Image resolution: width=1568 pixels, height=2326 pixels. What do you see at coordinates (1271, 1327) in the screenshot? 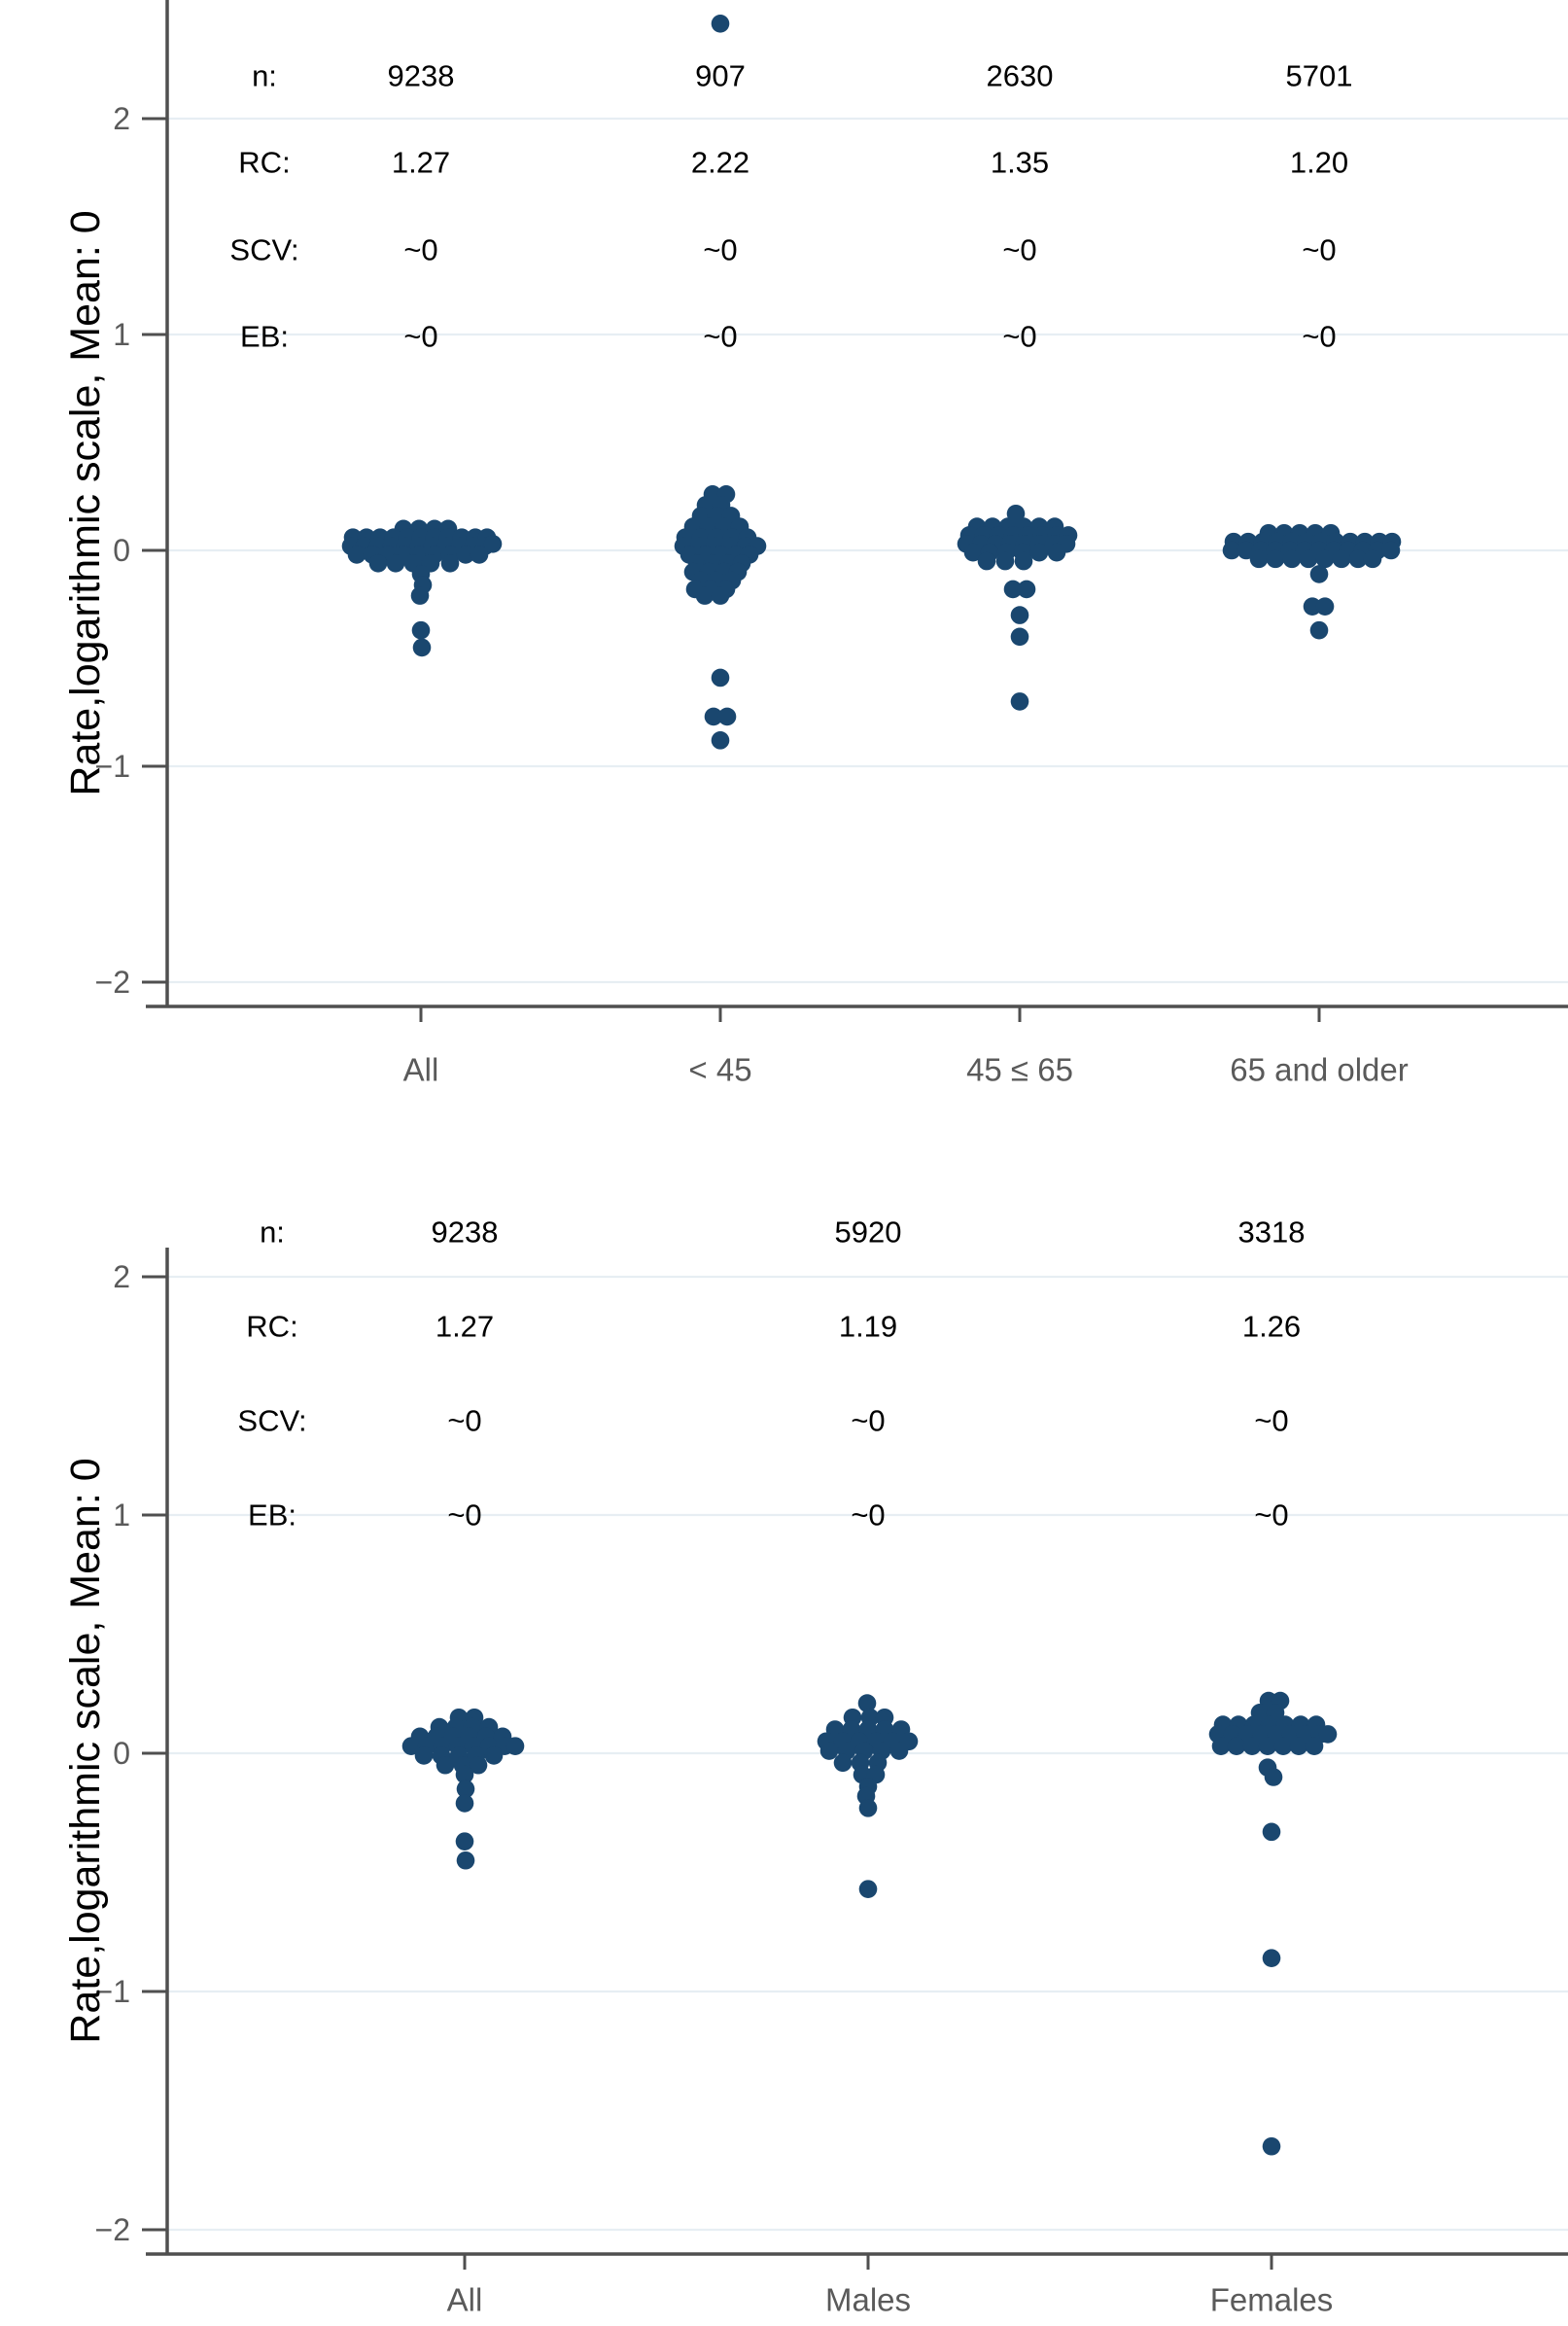
I see `annotation-value: 1.26` at bounding box center [1271, 1327].